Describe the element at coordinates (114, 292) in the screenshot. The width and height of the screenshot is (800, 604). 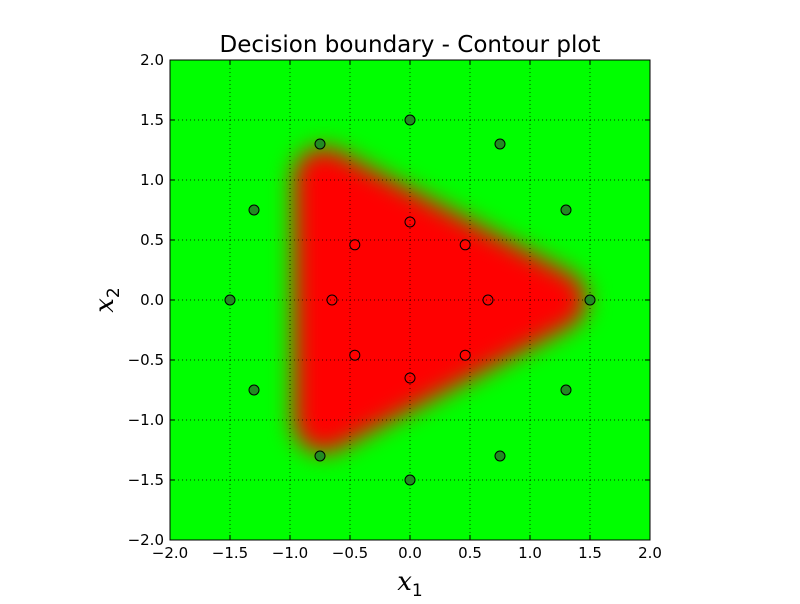
I see `y-axis-label-subscript: 2` at that location.